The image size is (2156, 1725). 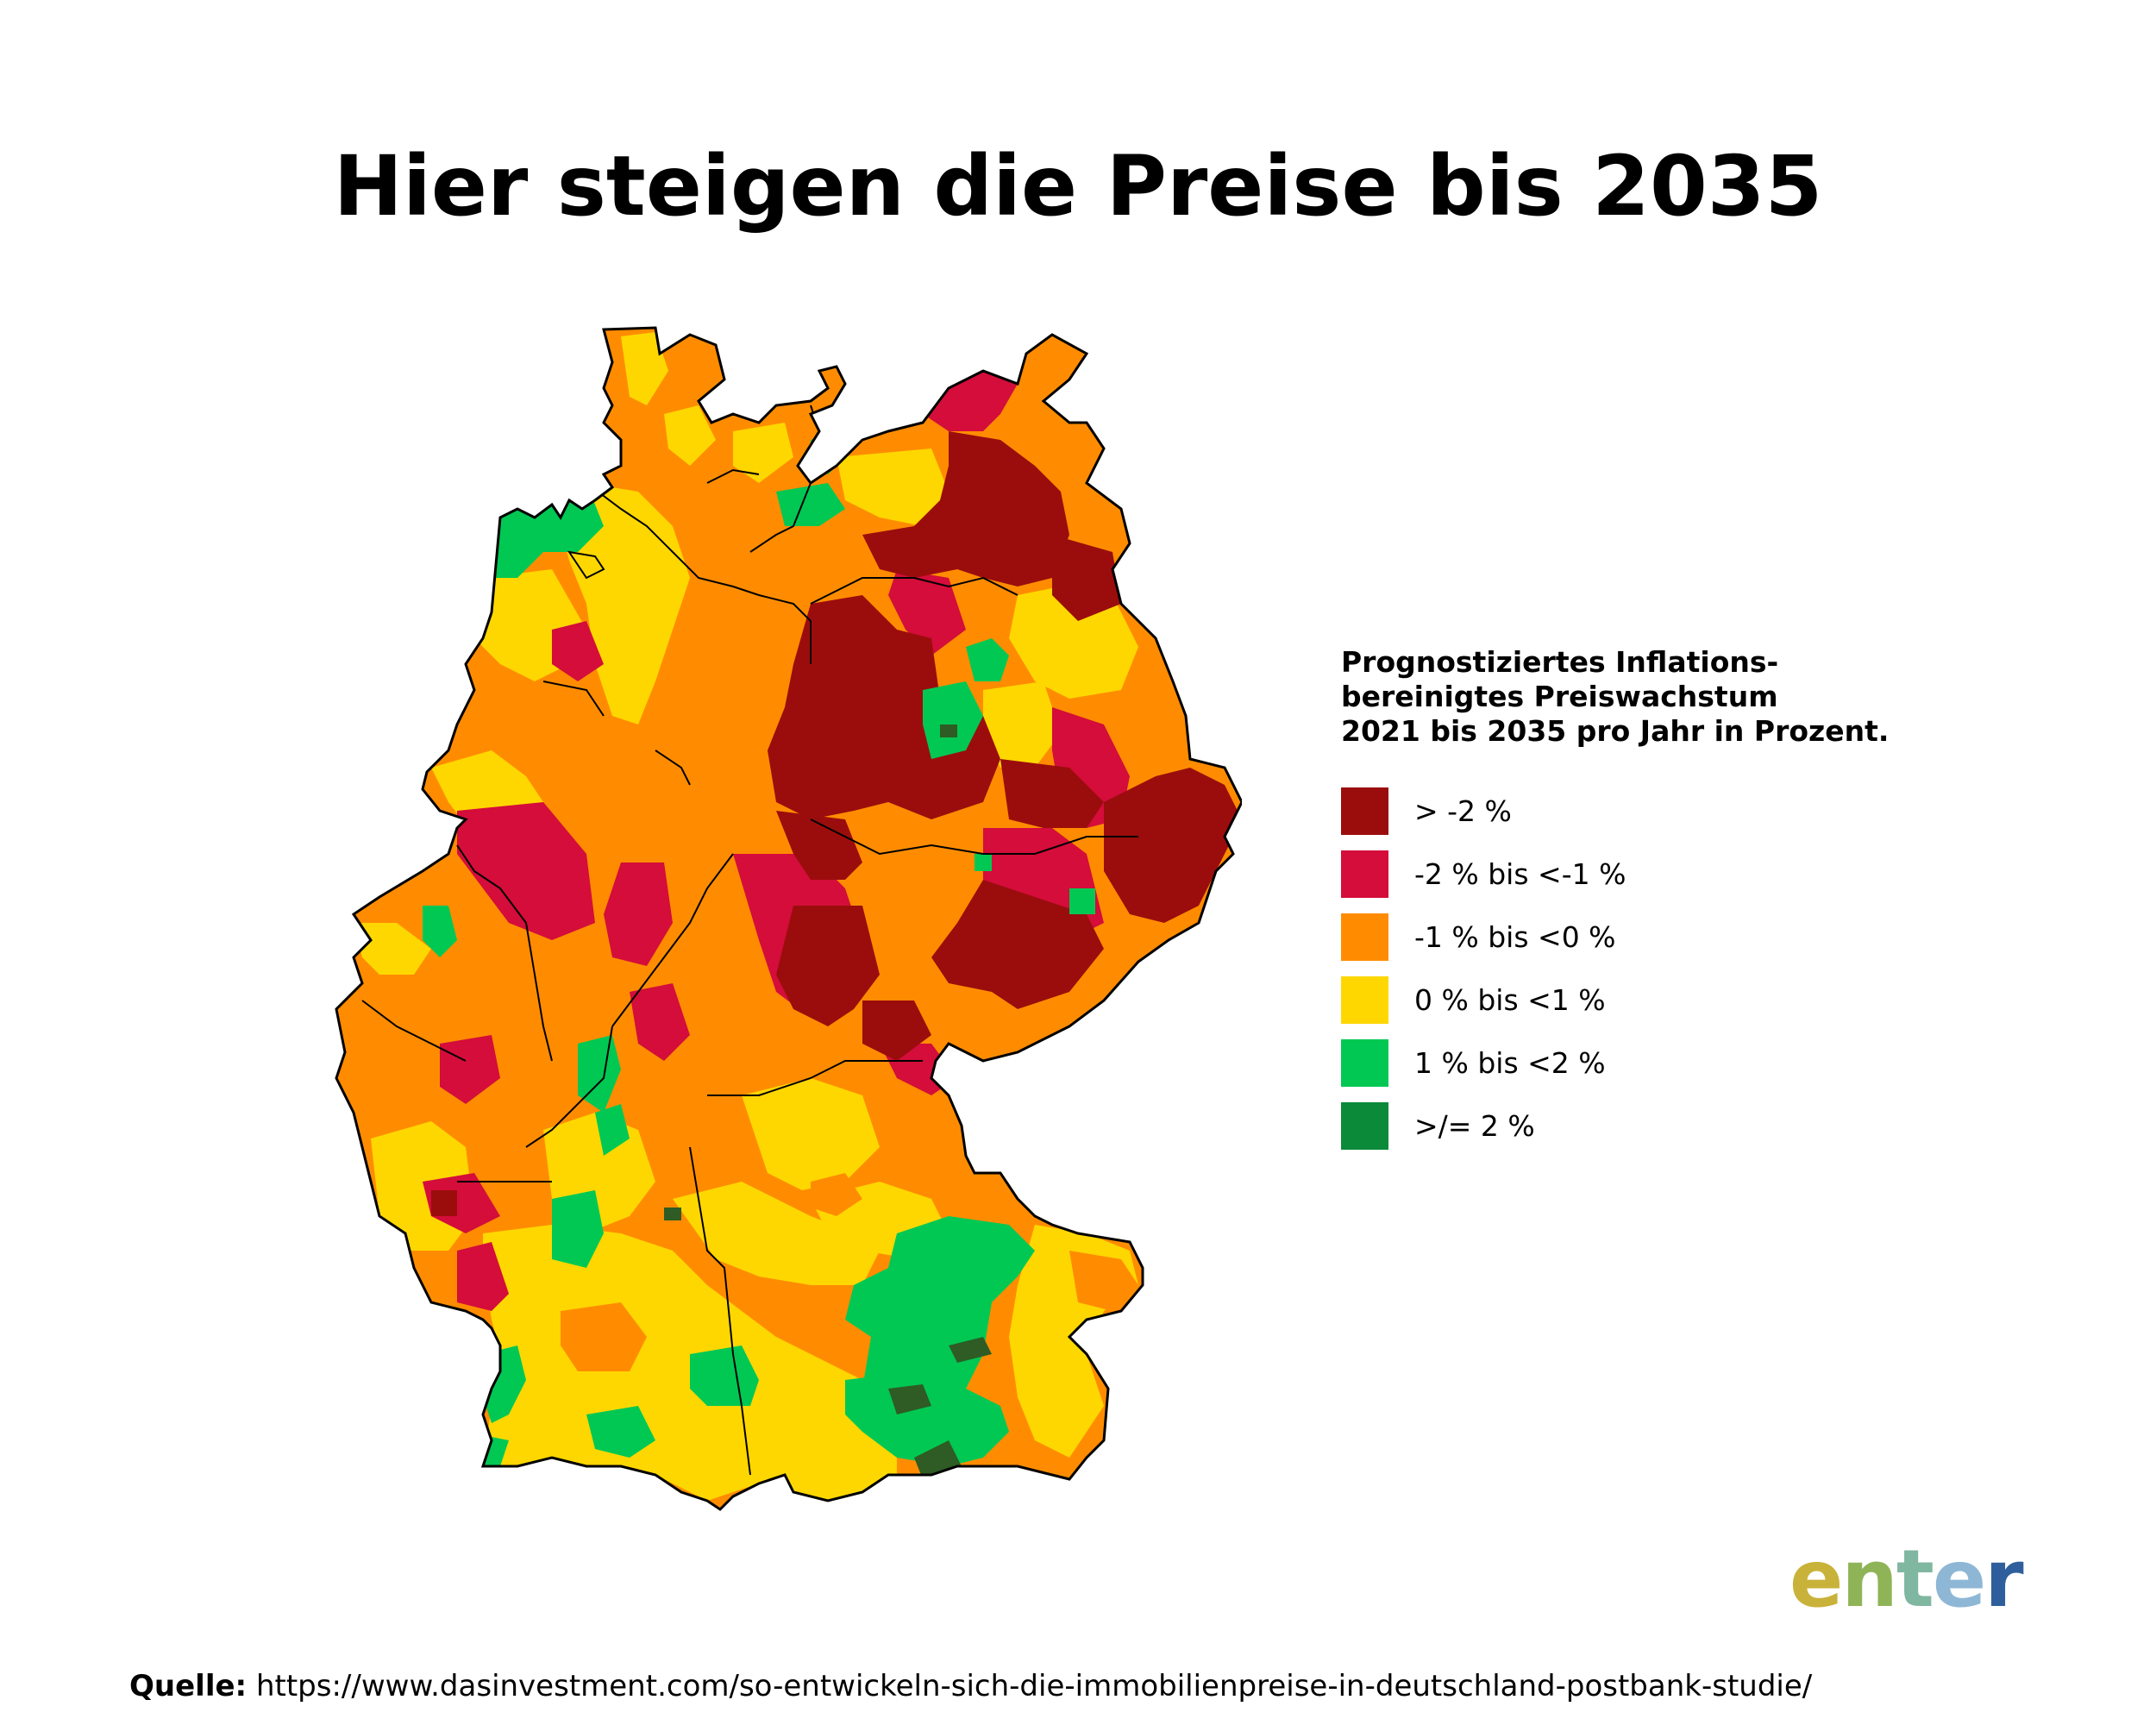 I want to click on legend-label: 0 % bis <1 %, so click(x=1510, y=1000).